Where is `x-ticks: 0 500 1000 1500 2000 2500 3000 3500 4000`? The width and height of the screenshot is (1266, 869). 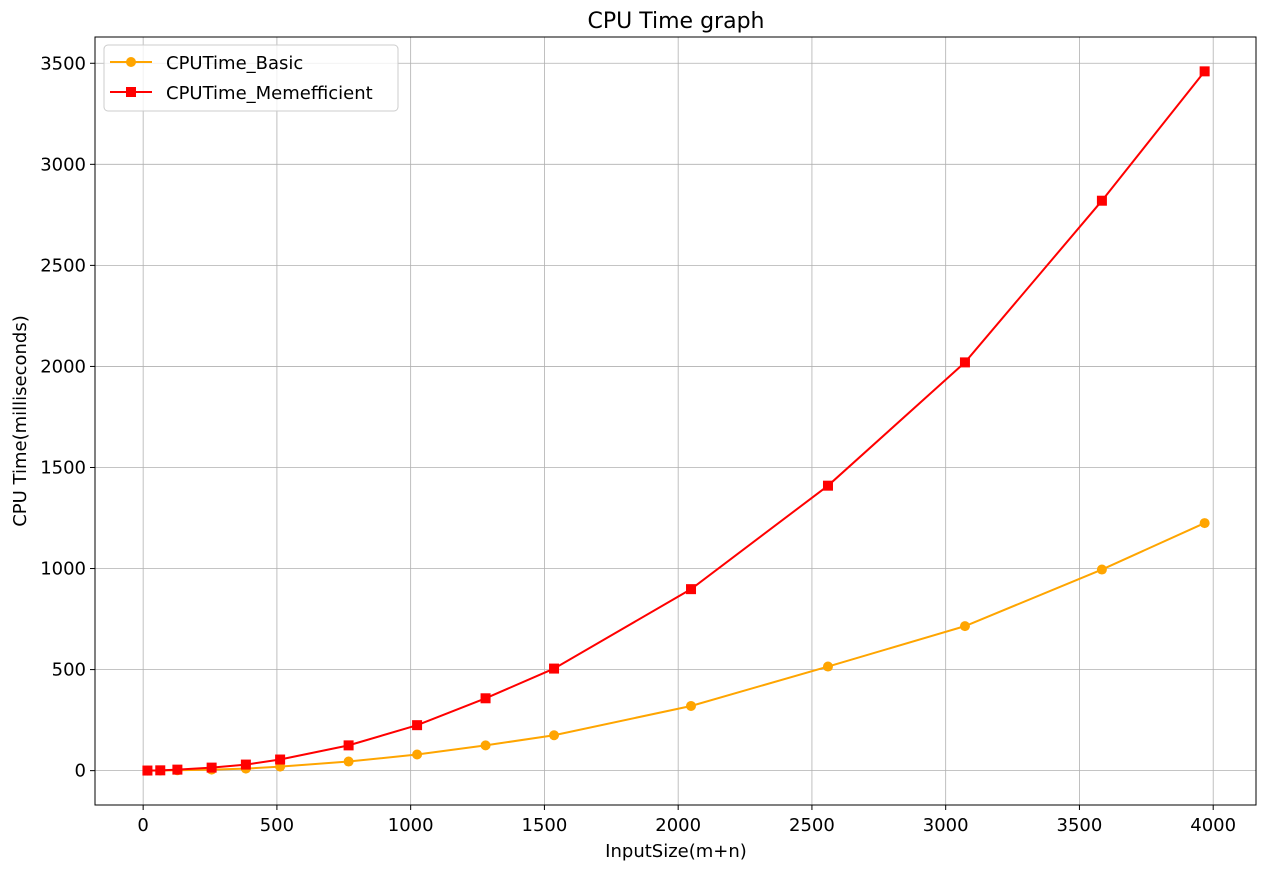
x-ticks: 0 500 1000 1500 2000 2500 3000 3500 4000 is located at coordinates (686, 820).